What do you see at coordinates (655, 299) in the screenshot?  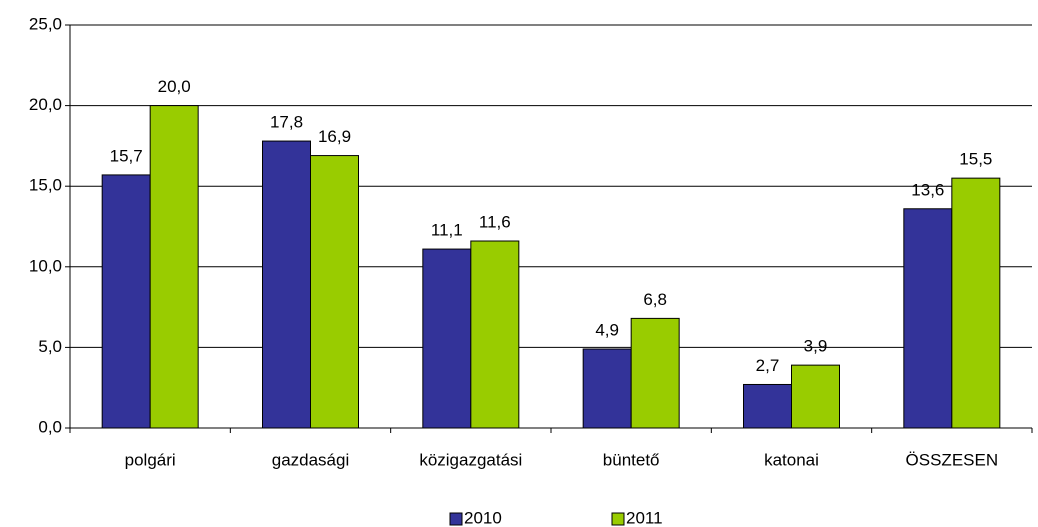 I see `value-label: 6,8` at bounding box center [655, 299].